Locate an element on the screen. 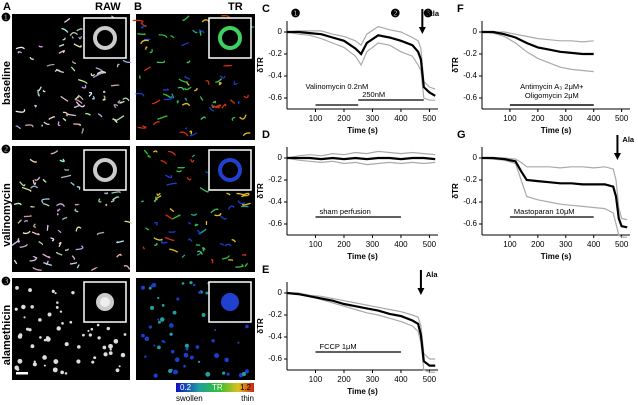 This screenshot has width=638, height=405. y-tick-label: -0.4 is located at coordinates (470, 201).